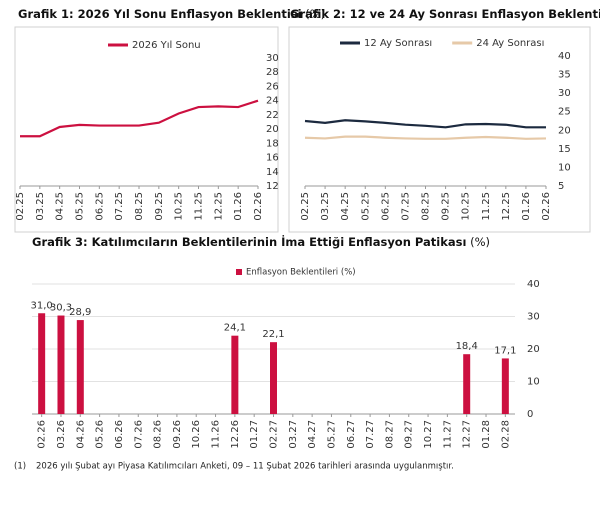  Describe the element at coordinates (447, 434) in the screenshot. I see `x-tick-label: 11.27` at that location.